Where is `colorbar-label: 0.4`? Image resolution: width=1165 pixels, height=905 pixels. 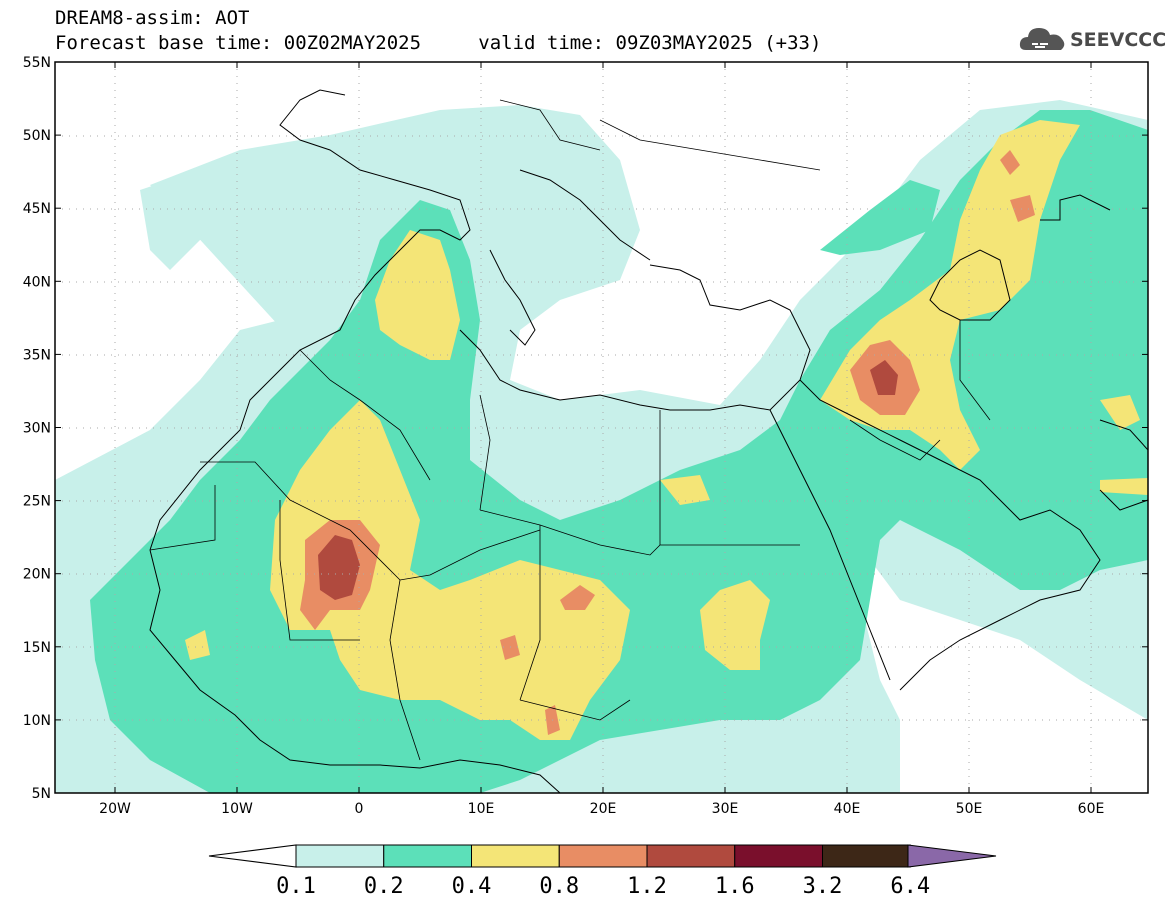 colorbar-label: 0.4 is located at coordinates (472, 886).